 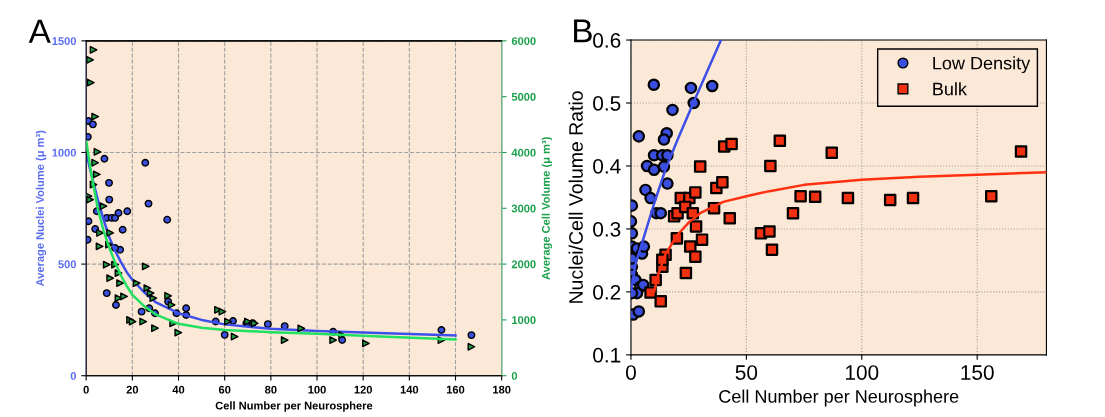 What do you see at coordinates (607, 103) in the screenshot?
I see `y-tick-label: 0.5` at bounding box center [607, 103].